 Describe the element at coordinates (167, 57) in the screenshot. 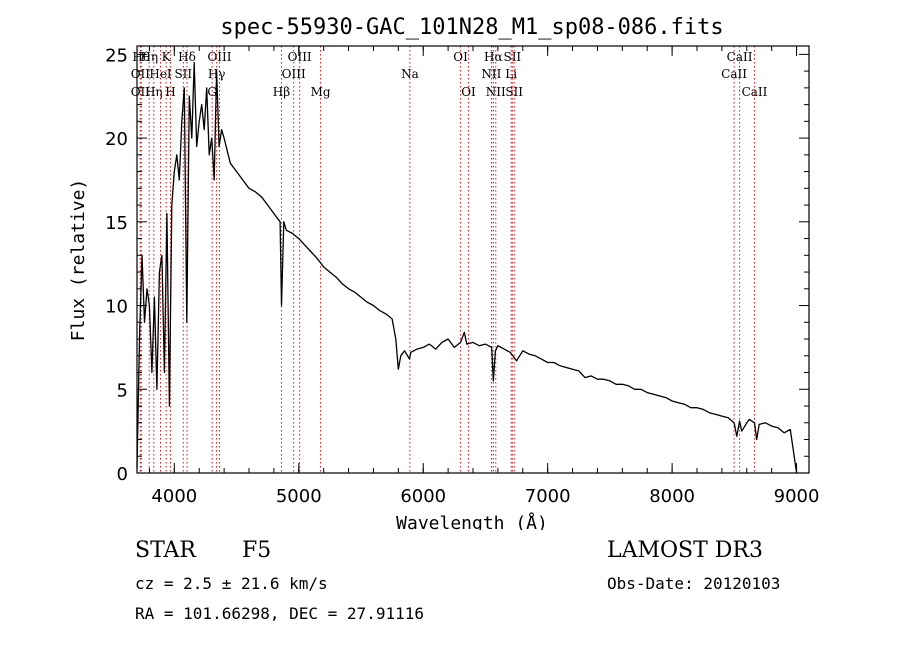

I see `line-label: K` at that location.